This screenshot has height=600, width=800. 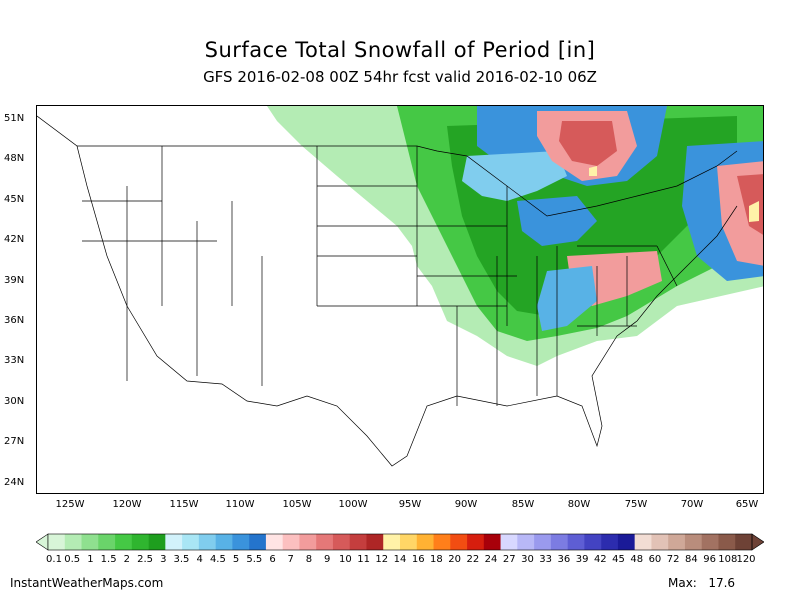 I want to click on colorbar-tick-label: 30, so click(x=527, y=559).